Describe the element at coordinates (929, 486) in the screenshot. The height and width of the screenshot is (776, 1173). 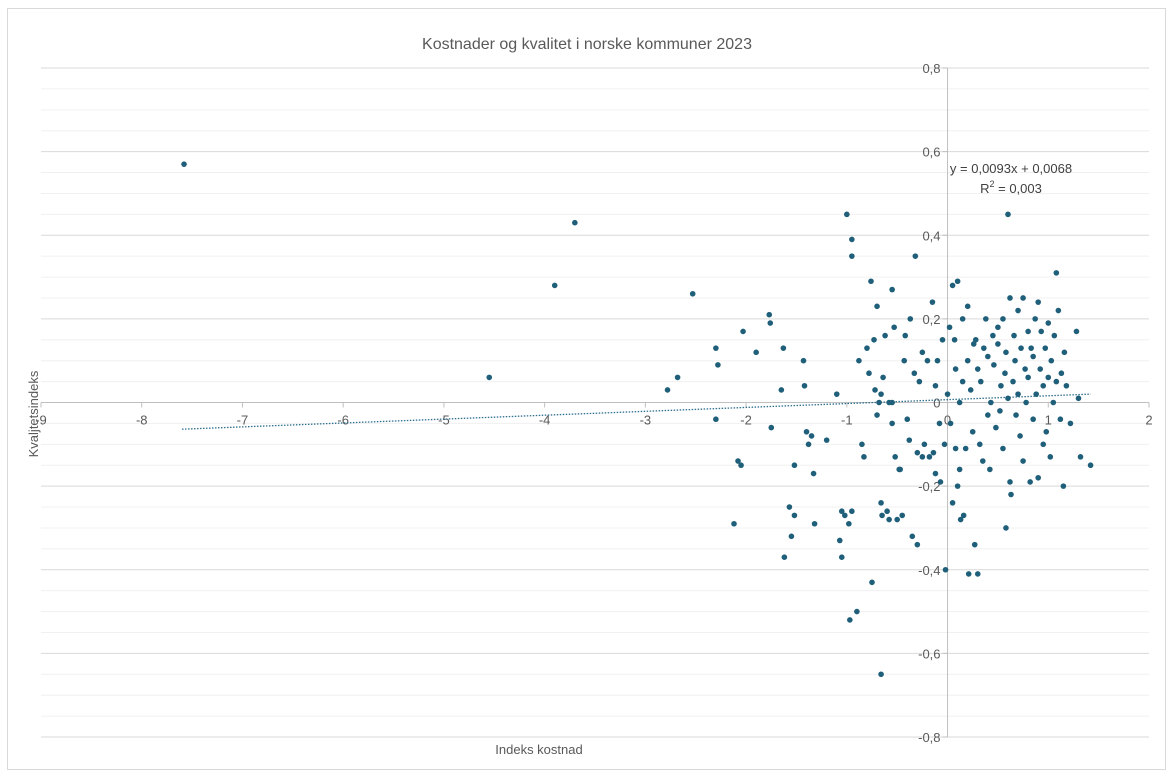
I see `y-tick-label: -0,2` at that location.